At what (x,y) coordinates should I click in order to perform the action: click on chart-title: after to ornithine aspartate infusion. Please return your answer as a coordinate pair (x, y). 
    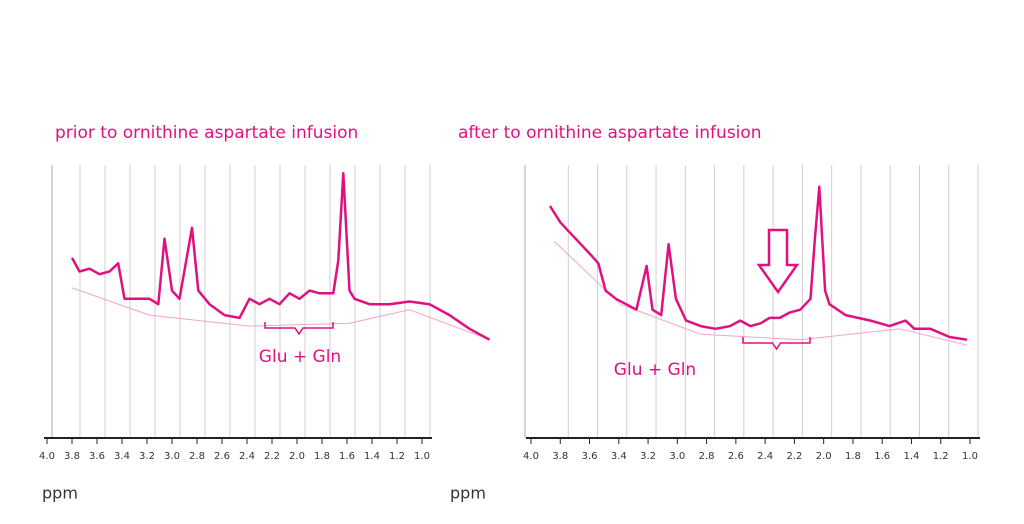
    Looking at the image, I should click on (610, 133).